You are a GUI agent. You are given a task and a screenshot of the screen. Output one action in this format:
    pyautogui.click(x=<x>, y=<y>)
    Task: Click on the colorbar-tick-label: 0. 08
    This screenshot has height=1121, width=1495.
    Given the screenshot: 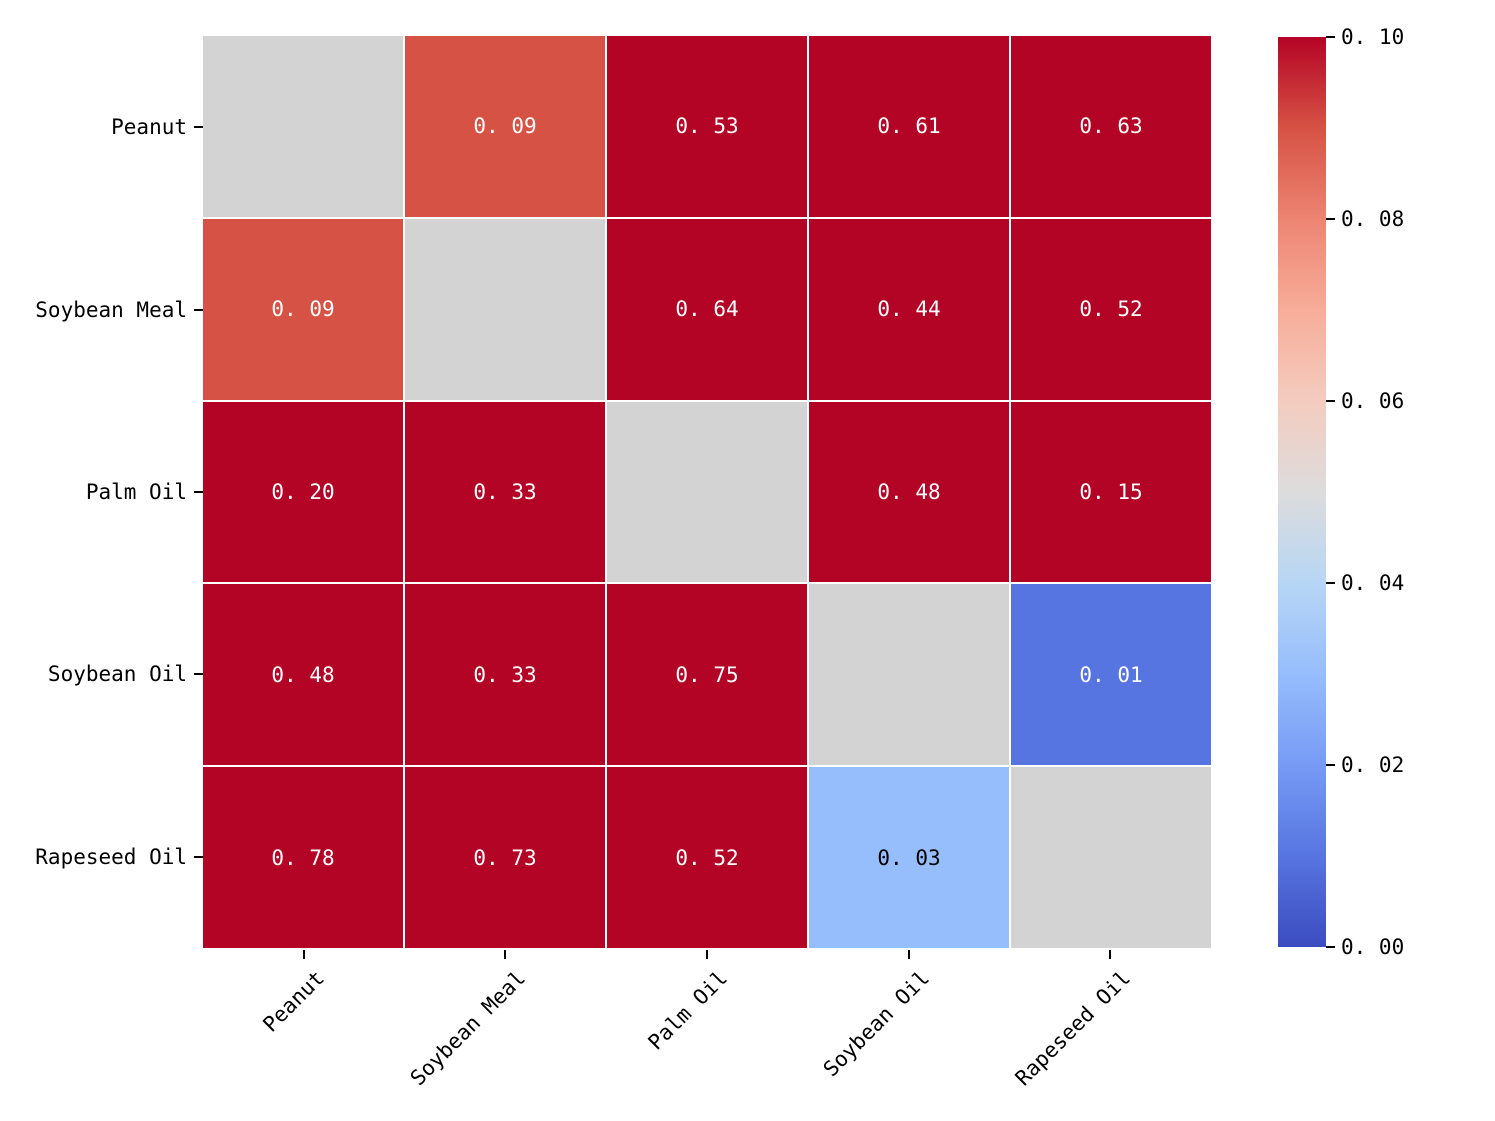 What is the action you would take?
    pyautogui.click(x=1373, y=219)
    